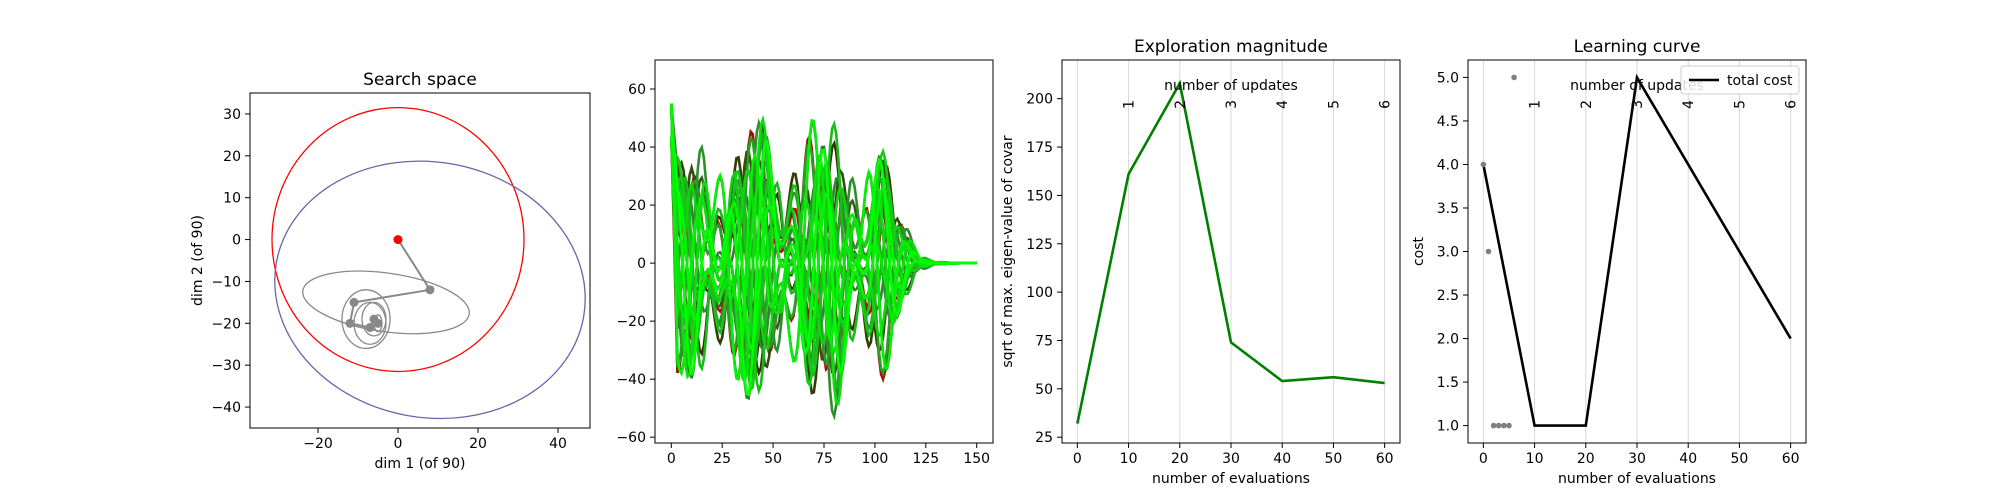 The image size is (2000, 500). I want to click on legend-label: total cost, so click(1760, 81).